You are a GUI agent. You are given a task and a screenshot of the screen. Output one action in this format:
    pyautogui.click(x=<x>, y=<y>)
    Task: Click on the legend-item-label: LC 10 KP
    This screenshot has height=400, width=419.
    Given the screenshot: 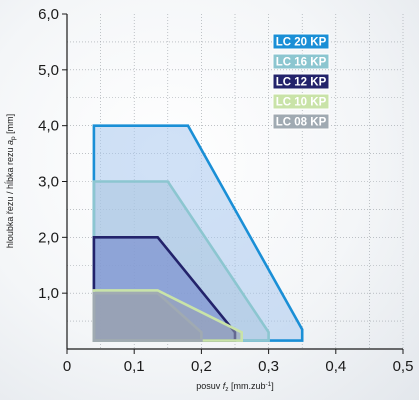 What is the action you would take?
    pyautogui.click(x=301, y=103)
    